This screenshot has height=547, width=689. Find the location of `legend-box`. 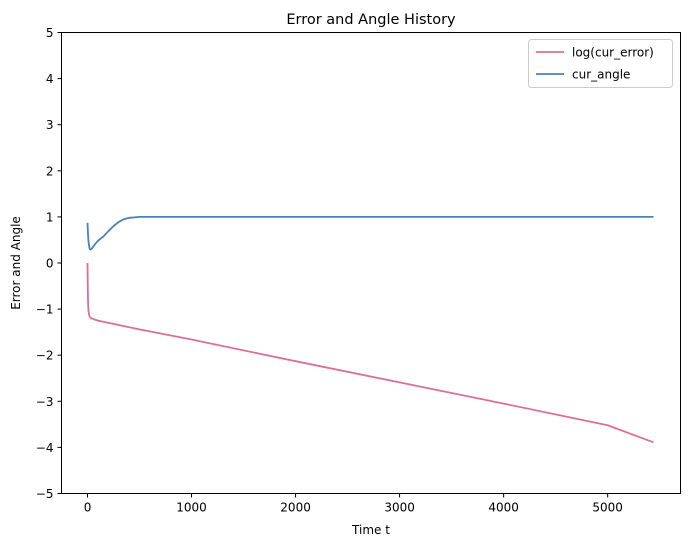

legend-box is located at coordinates (600, 63).